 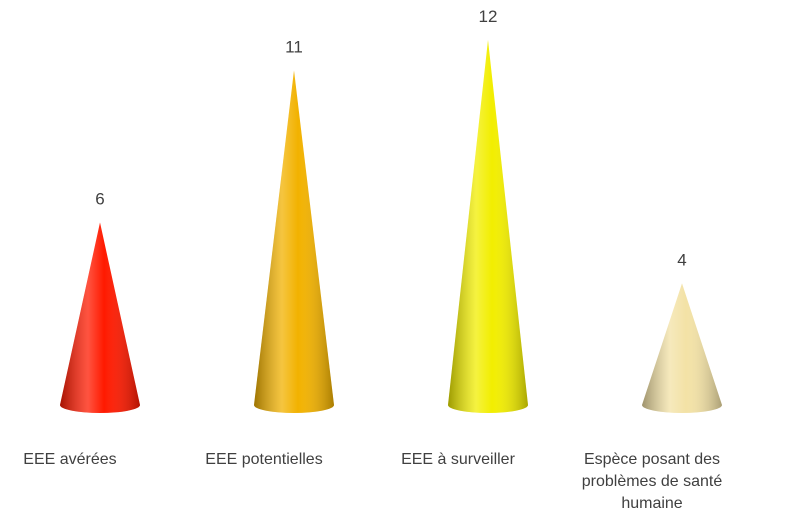 What do you see at coordinates (264, 459) in the screenshot?
I see `x-tick-label: EEE potentielles` at bounding box center [264, 459].